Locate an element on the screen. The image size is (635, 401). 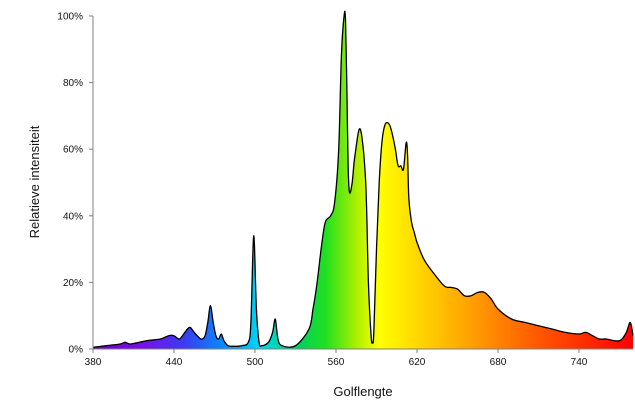
y-tick-label: 0% is located at coordinates (76, 350).